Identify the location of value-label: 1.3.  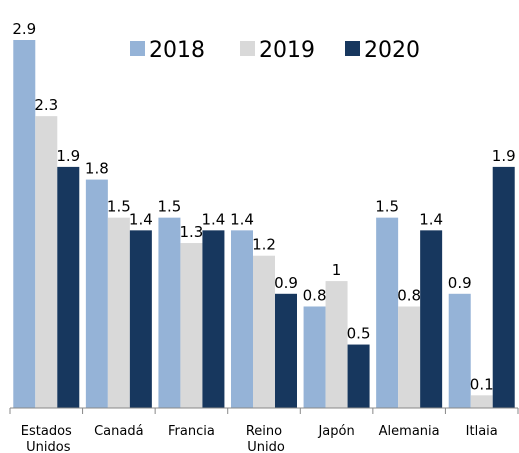
(191, 232).